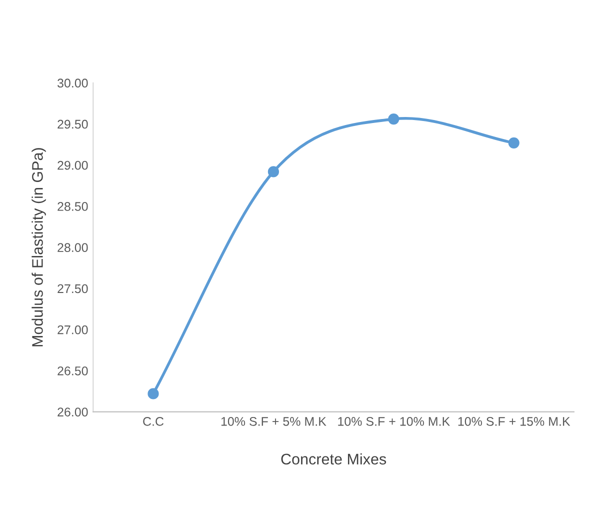 The image size is (601, 518). Describe the element at coordinates (73, 124) in the screenshot. I see `y-tick-label: 29.50` at that location.